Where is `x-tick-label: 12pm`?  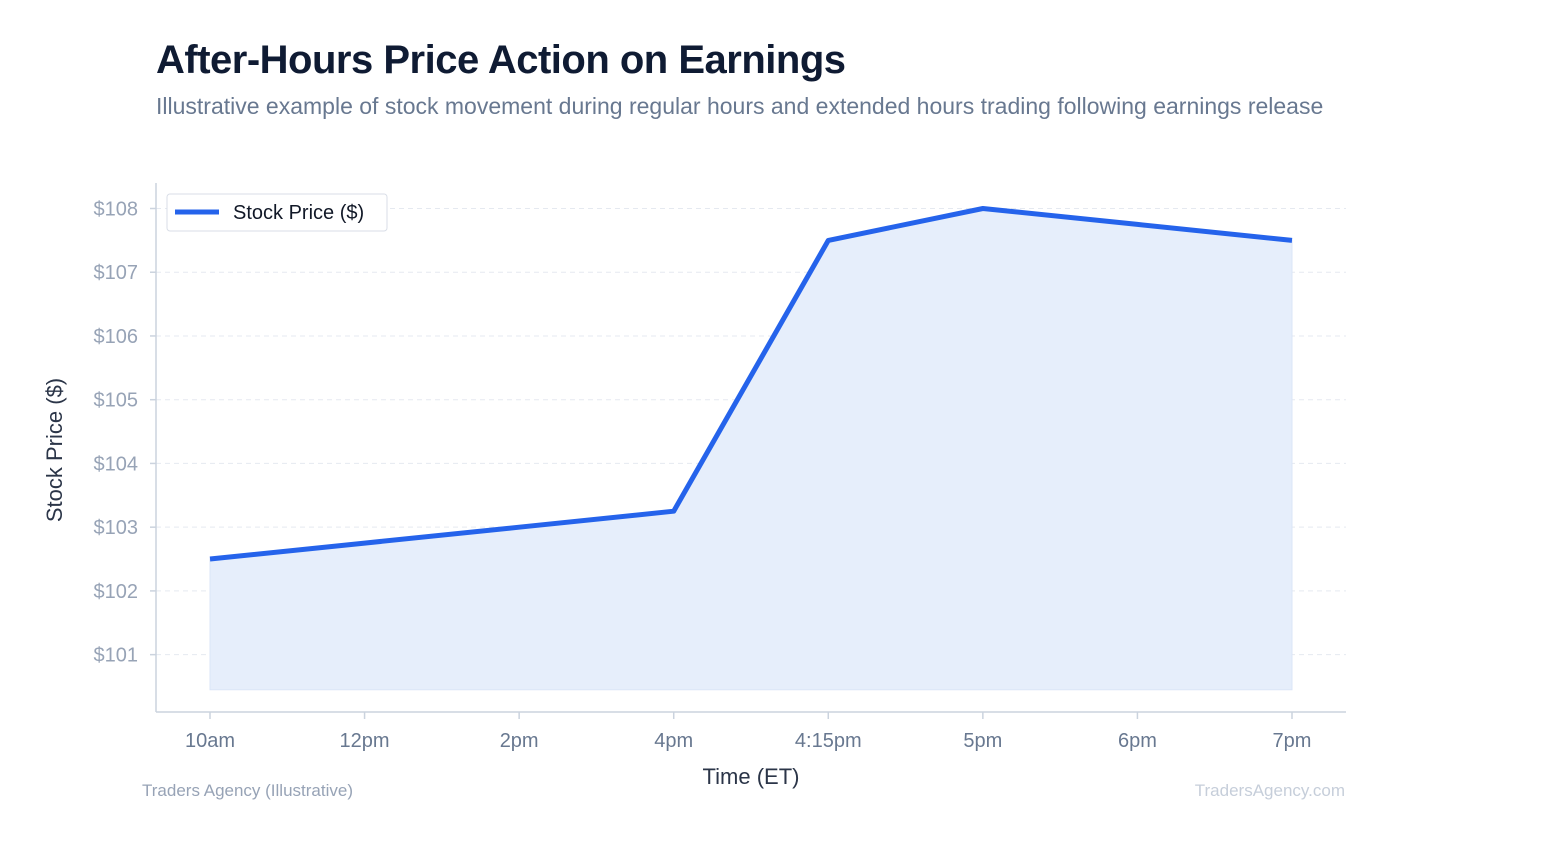 x-tick-label: 12pm is located at coordinates (365, 741).